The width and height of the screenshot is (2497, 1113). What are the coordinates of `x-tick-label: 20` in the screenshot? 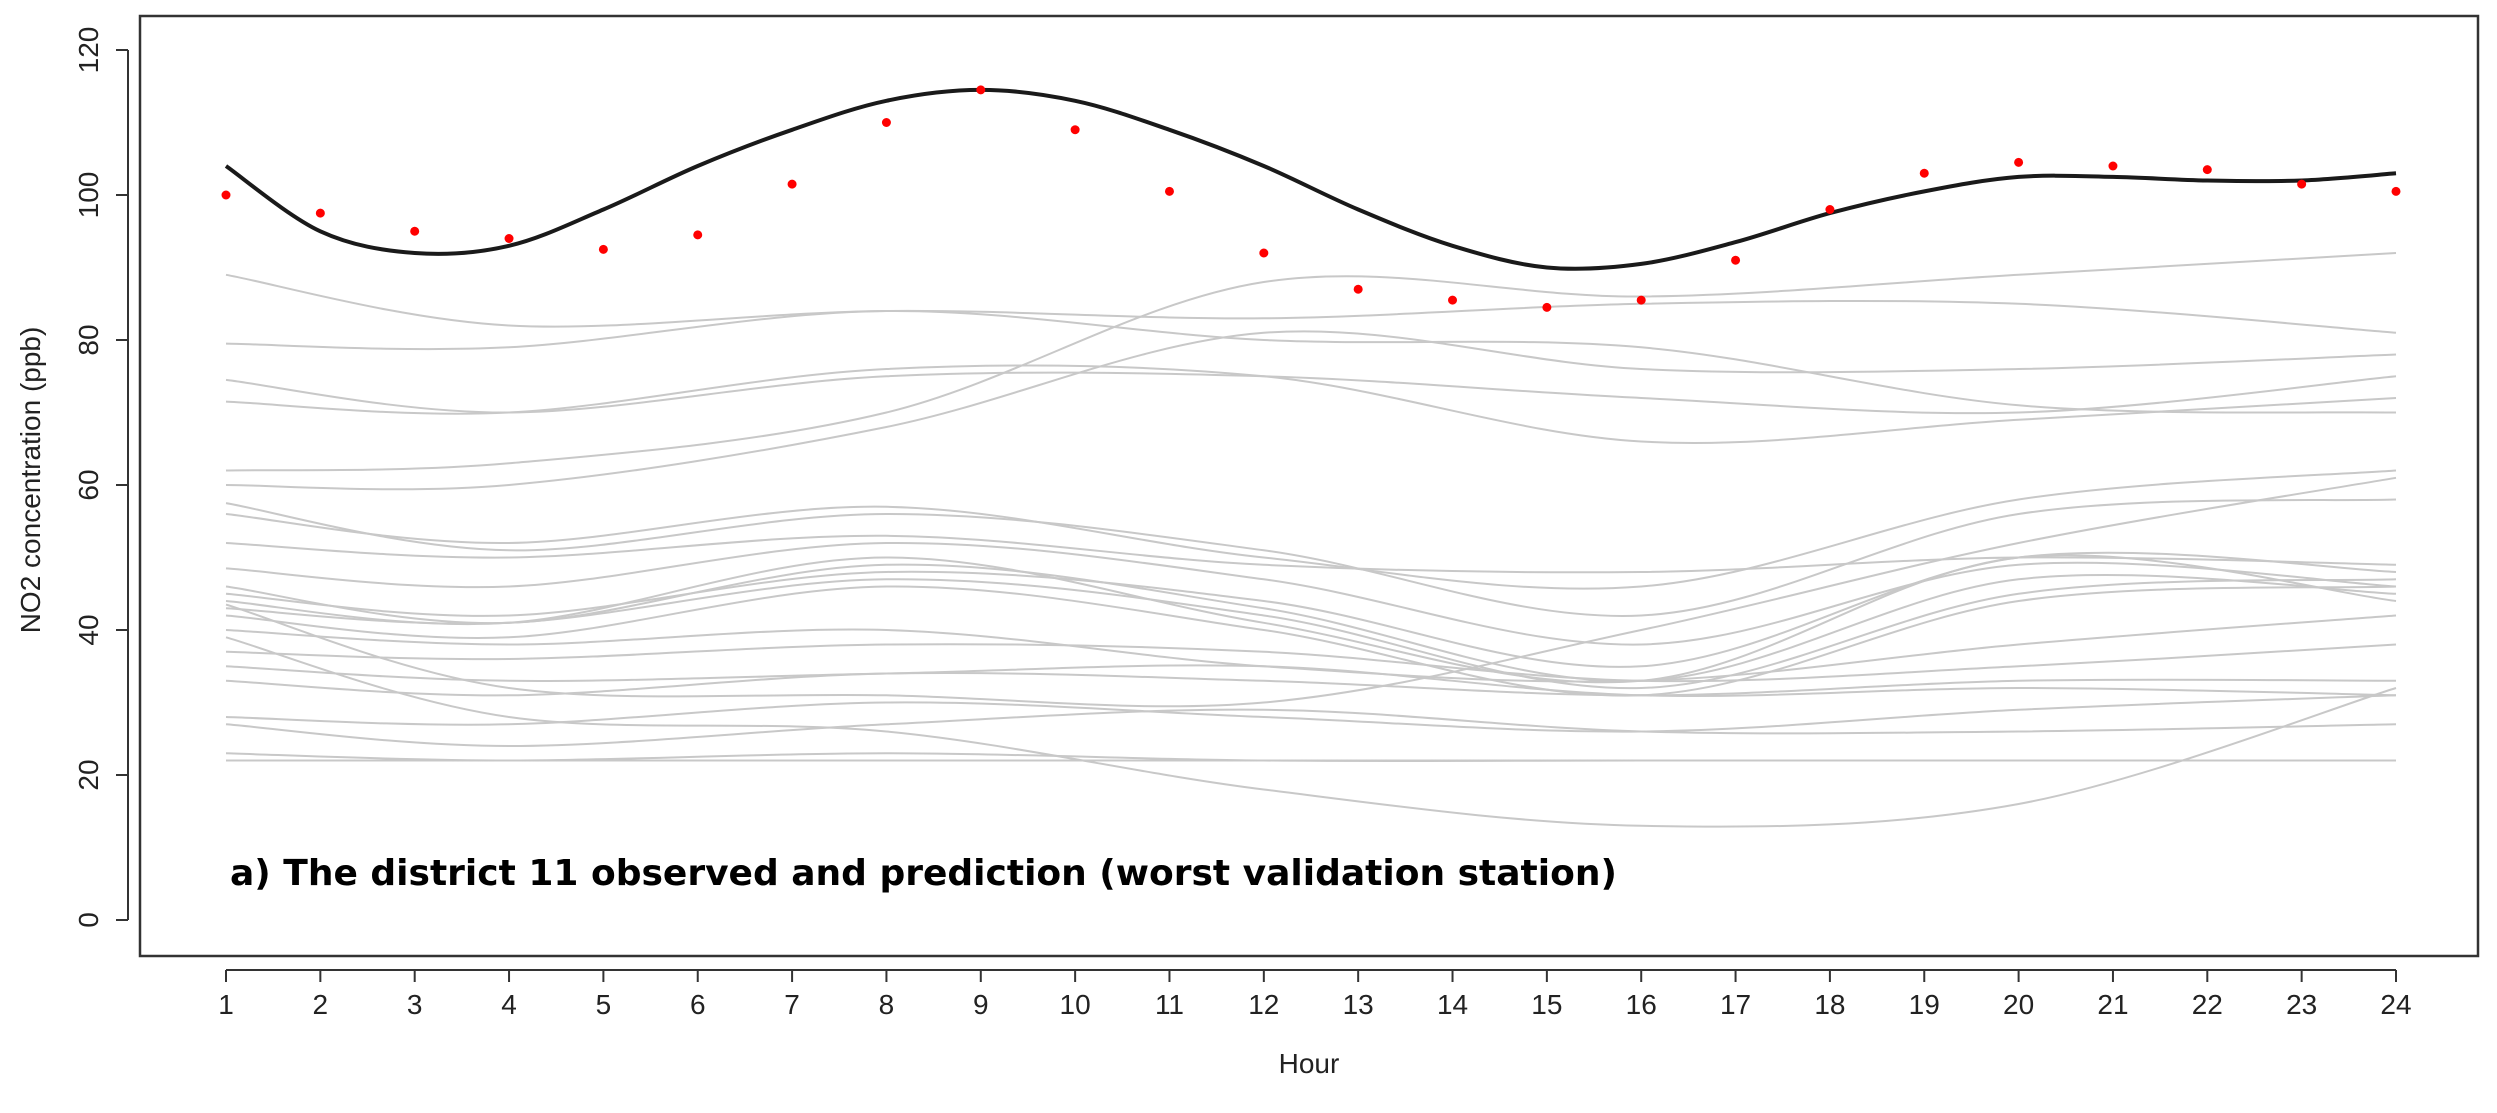 It's located at (2018, 1004).